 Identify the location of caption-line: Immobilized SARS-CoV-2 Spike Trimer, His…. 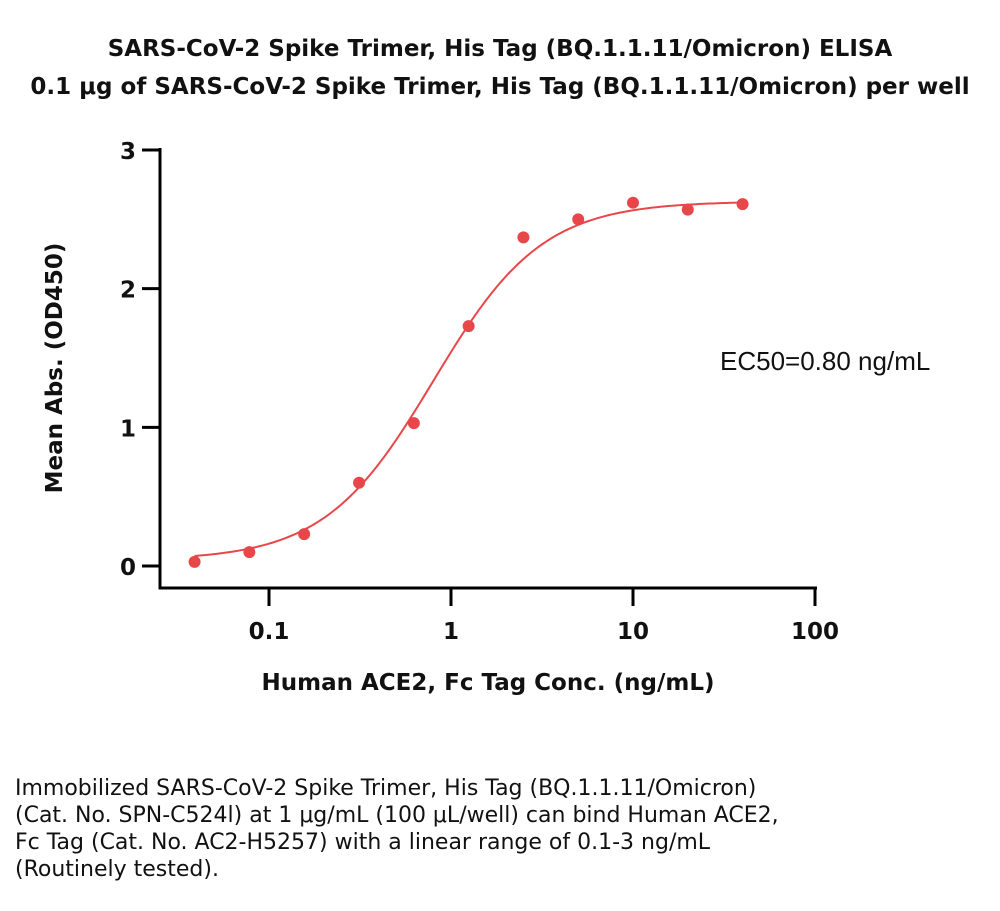
(386, 788).